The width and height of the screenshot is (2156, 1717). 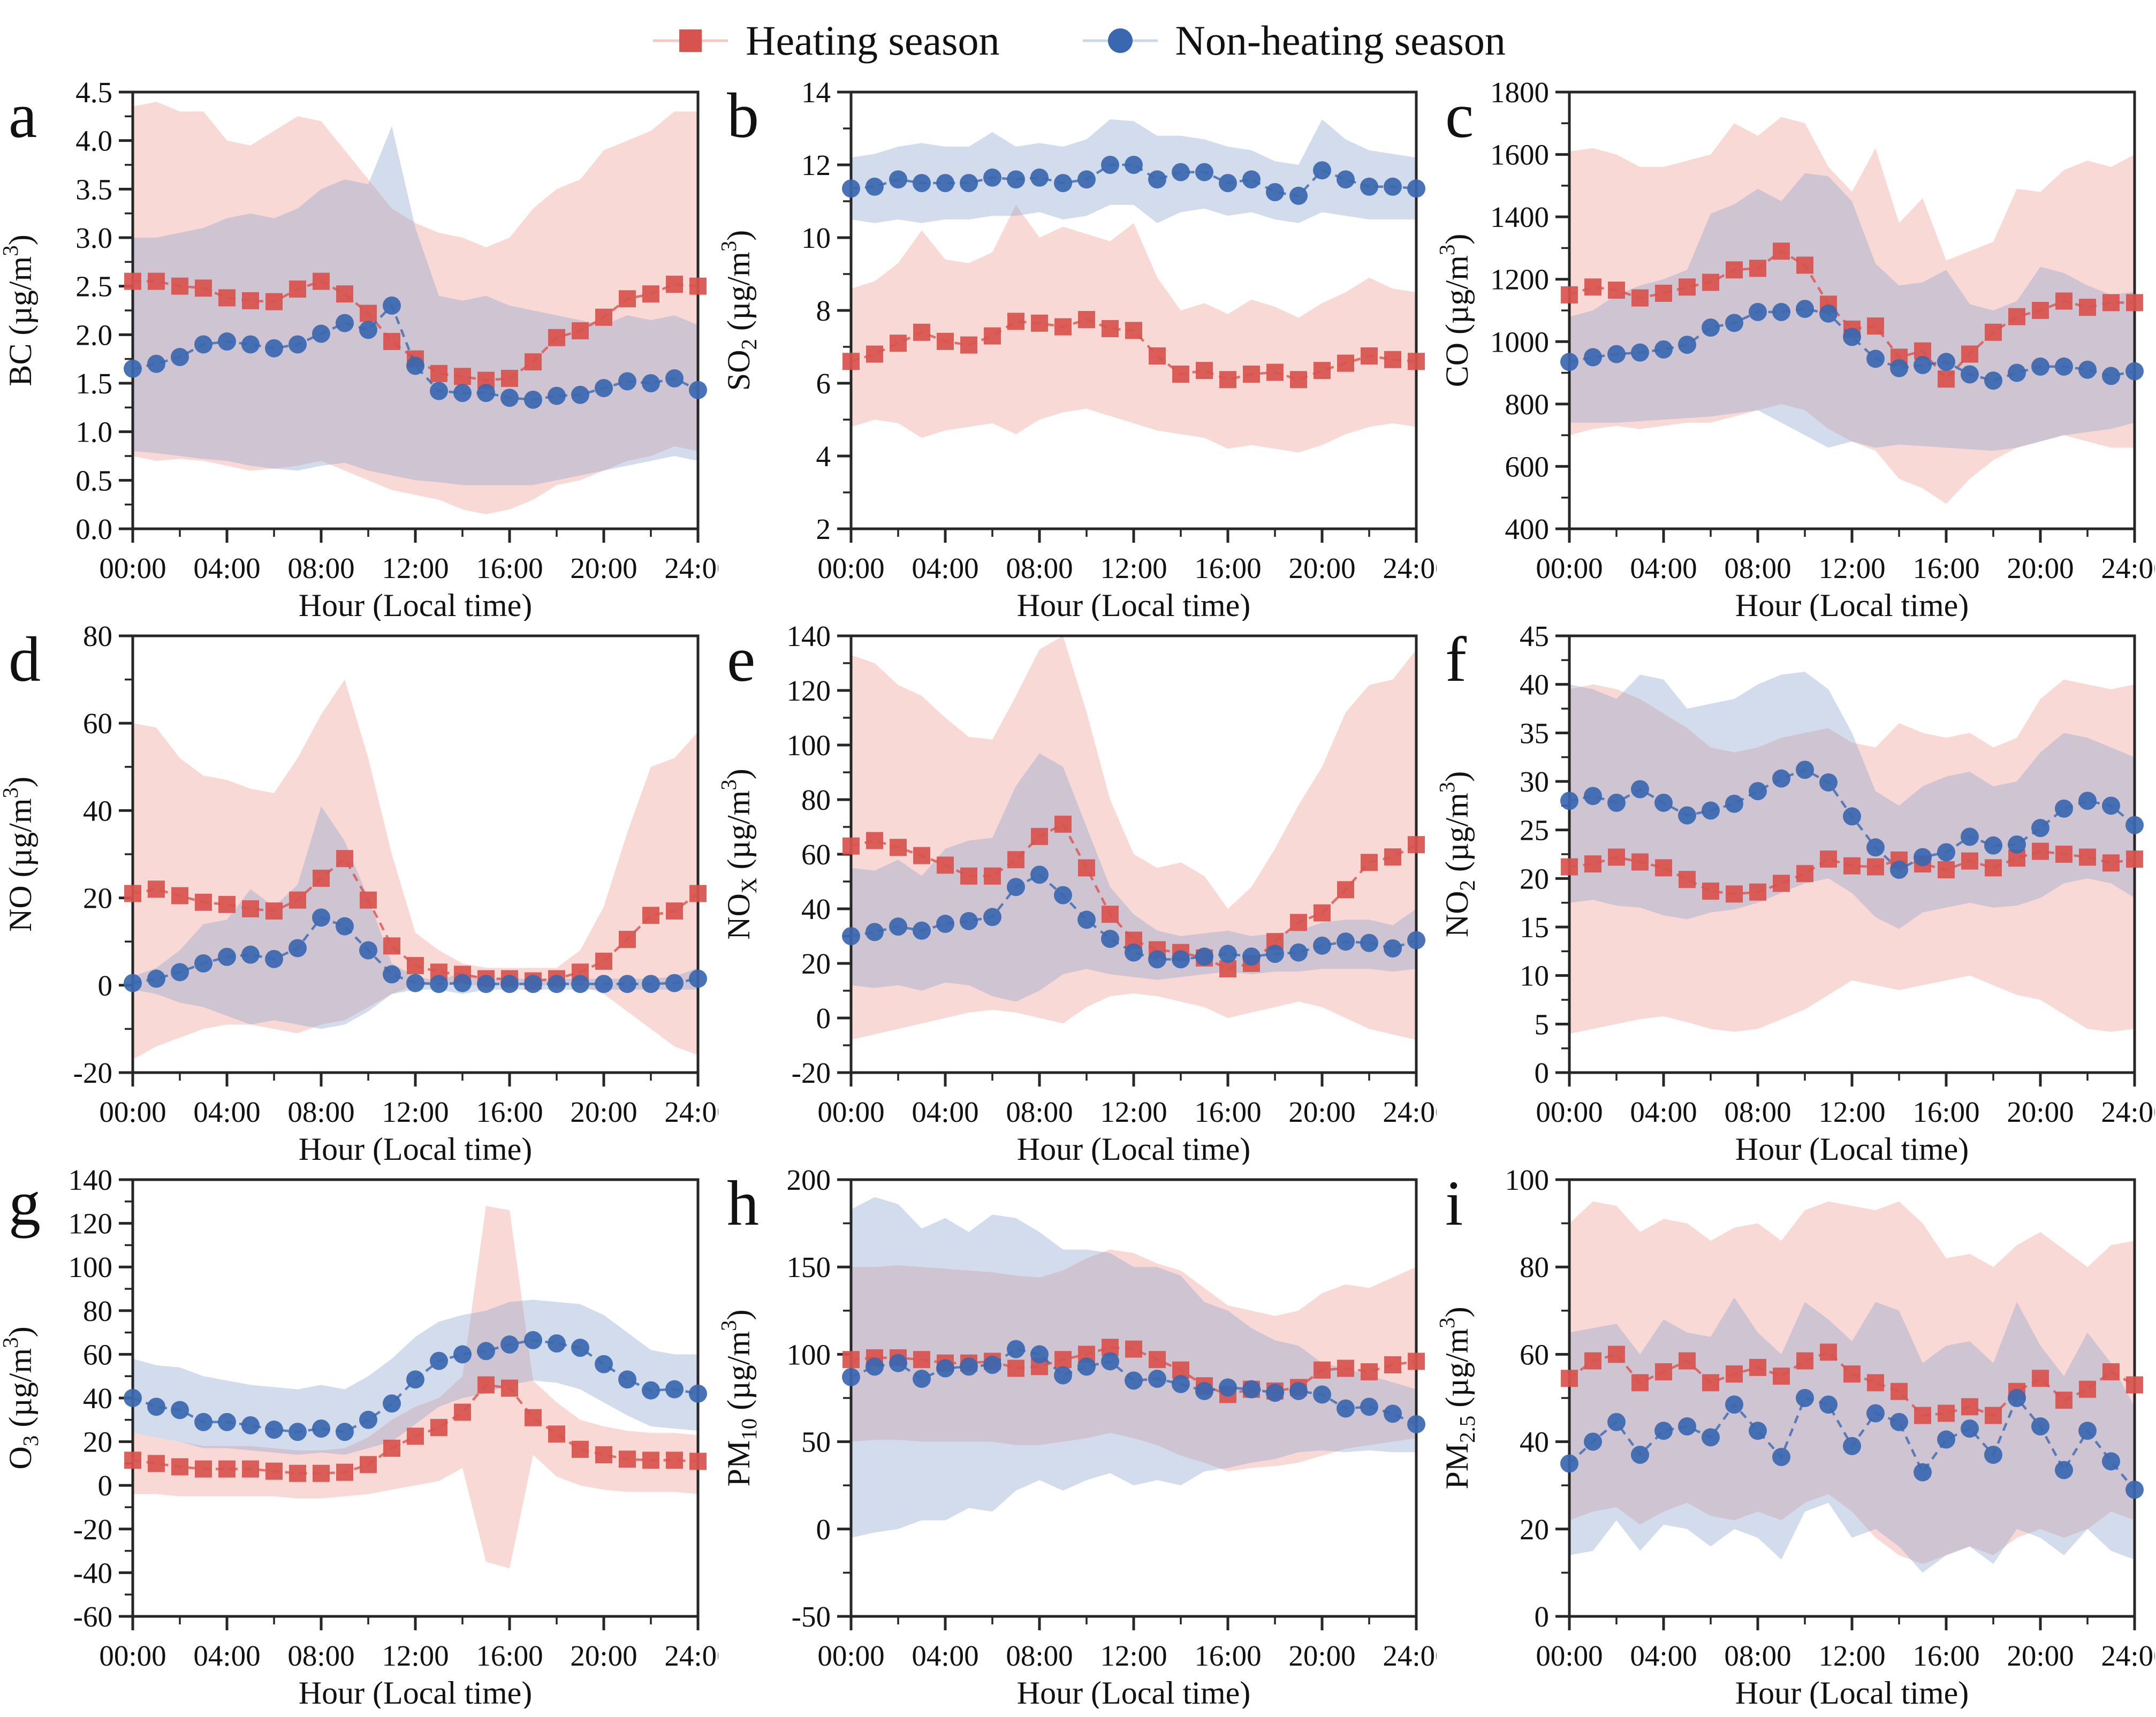 I want to click on y-axis-title: PM10 (µg/m3), so click(x=739, y=1398).